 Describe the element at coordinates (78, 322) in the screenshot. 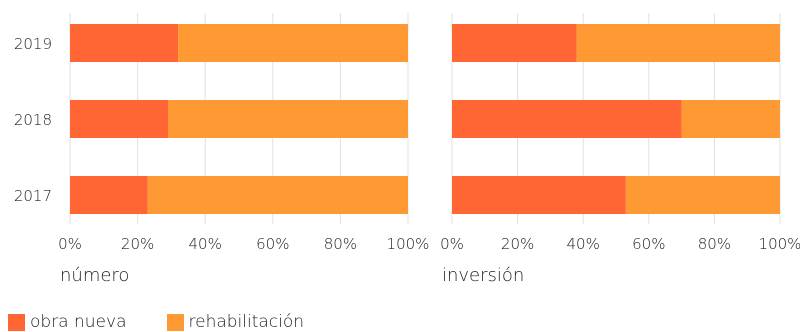

I see `legend-label-obra-nueva: obra nueva` at that location.